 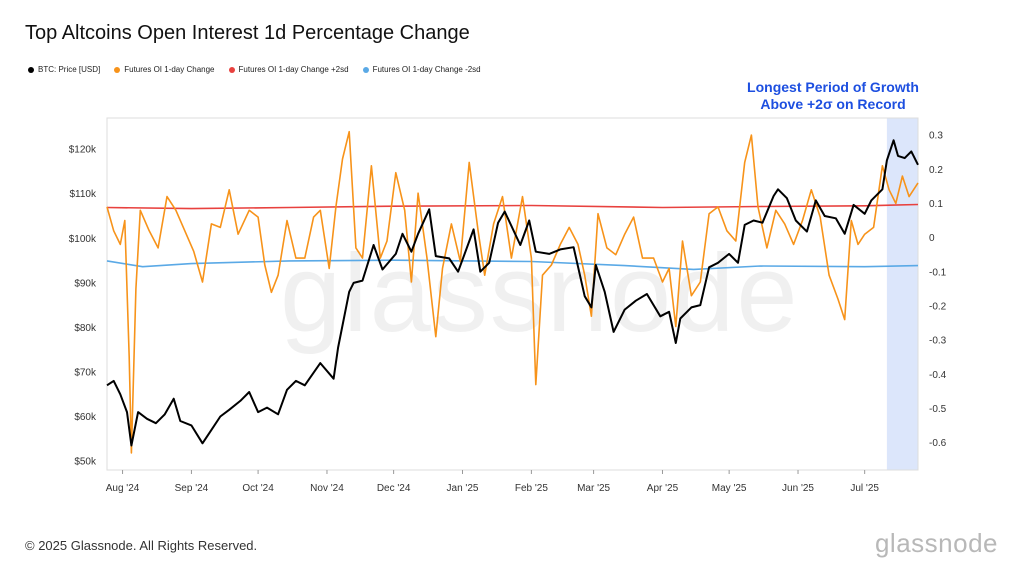 I want to click on x-tick-label: Jun '25, so click(x=798, y=488).